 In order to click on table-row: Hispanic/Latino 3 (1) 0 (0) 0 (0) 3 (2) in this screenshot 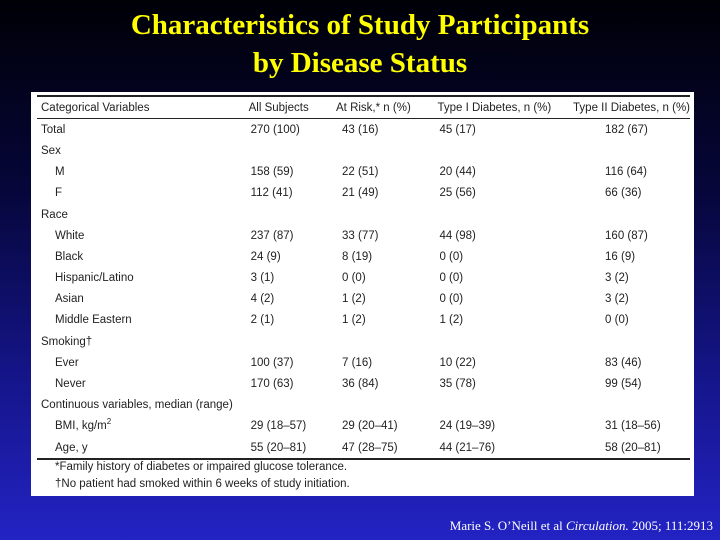, I will do `click(363, 278)`.